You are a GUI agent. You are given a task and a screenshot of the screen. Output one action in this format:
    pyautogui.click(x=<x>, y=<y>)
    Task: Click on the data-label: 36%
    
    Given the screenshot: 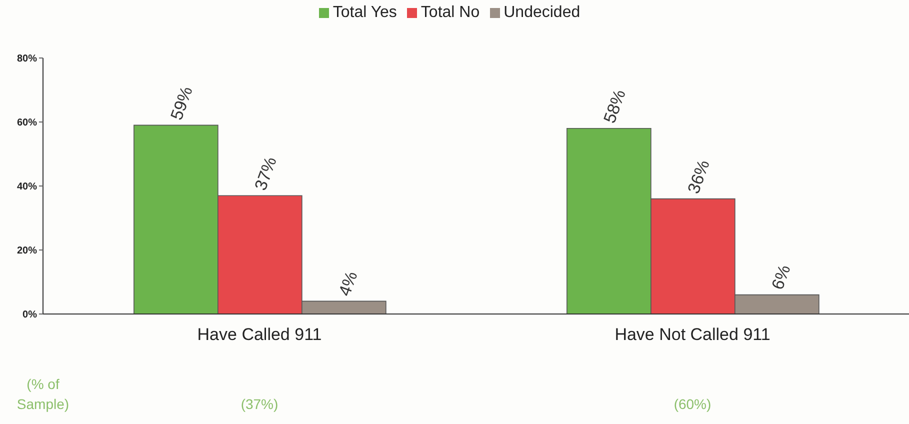 What is the action you would take?
    pyautogui.click(x=699, y=177)
    